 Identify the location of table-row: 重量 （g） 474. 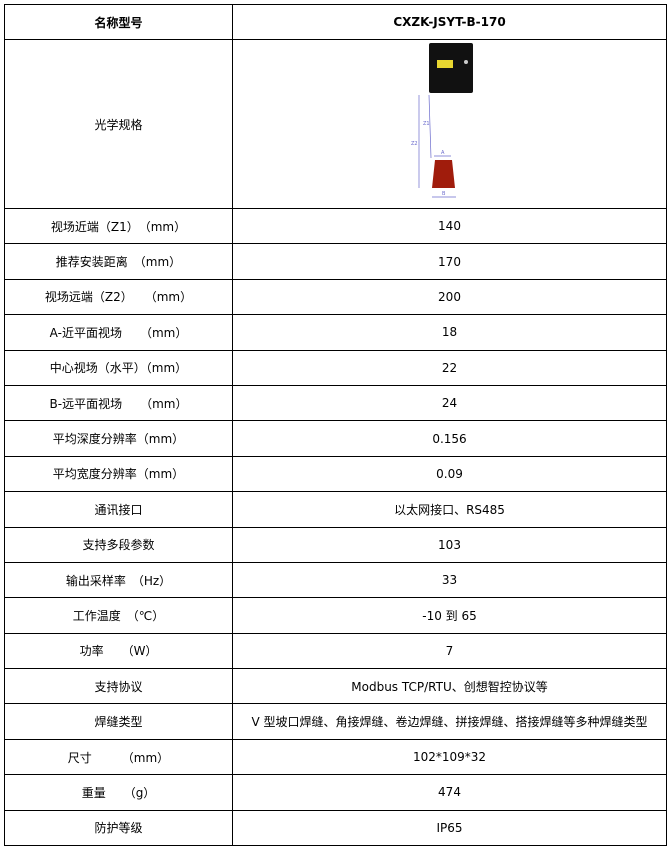
(335, 792).